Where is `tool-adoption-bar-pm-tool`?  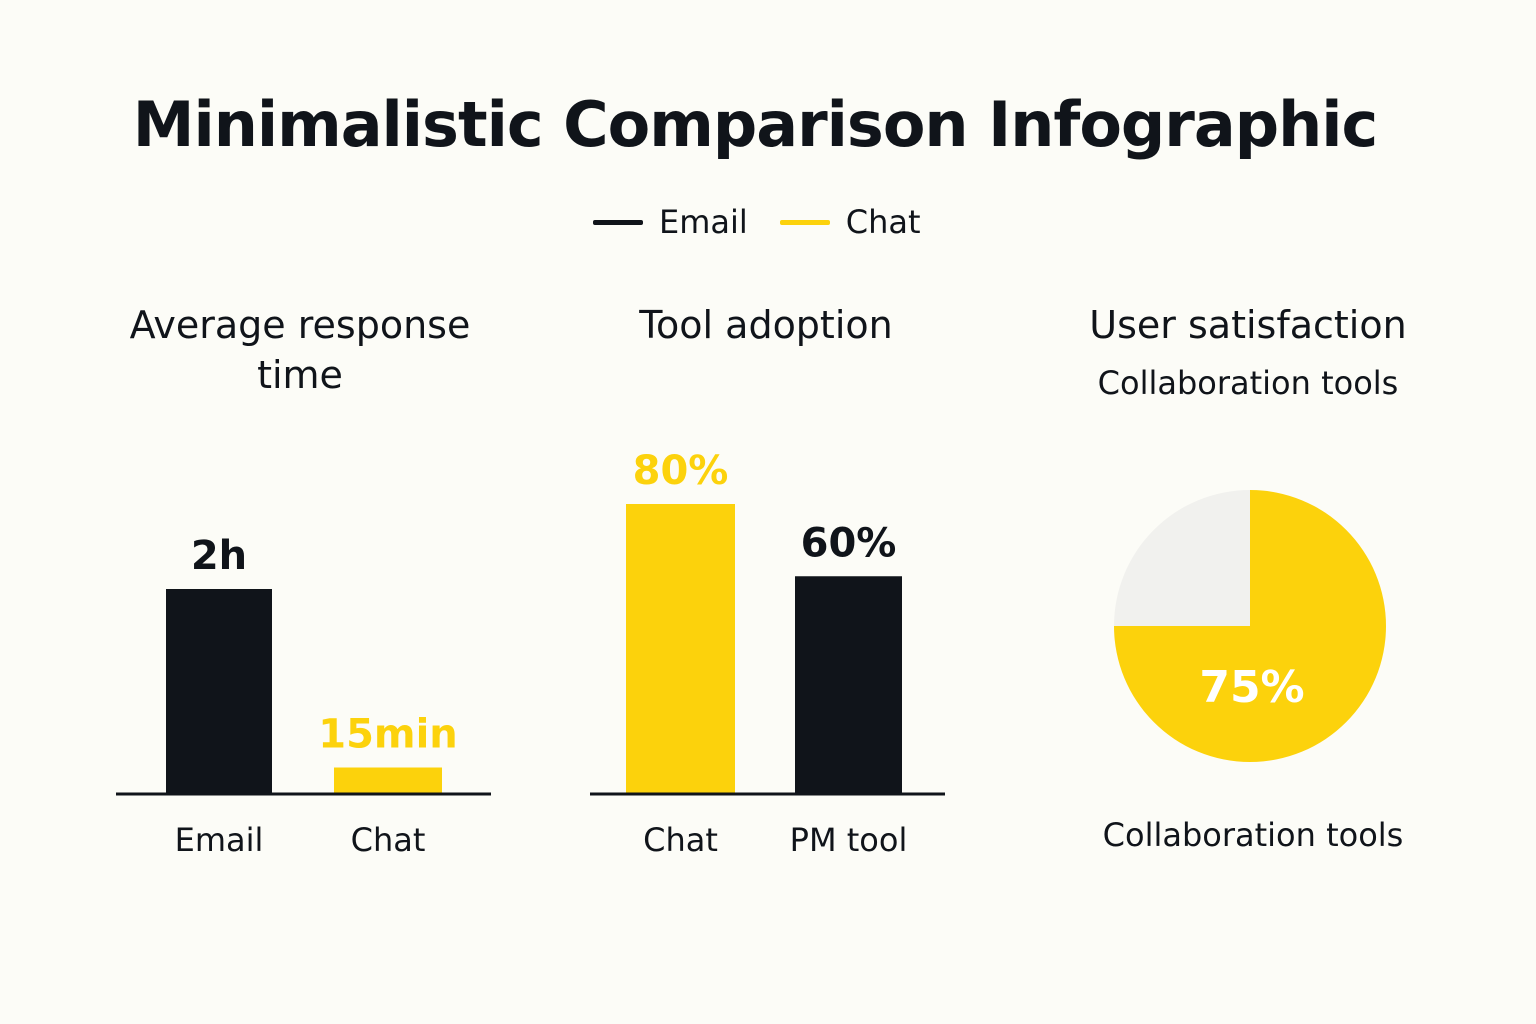
tool-adoption-bar-pm-tool is located at coordinates (848, 684).